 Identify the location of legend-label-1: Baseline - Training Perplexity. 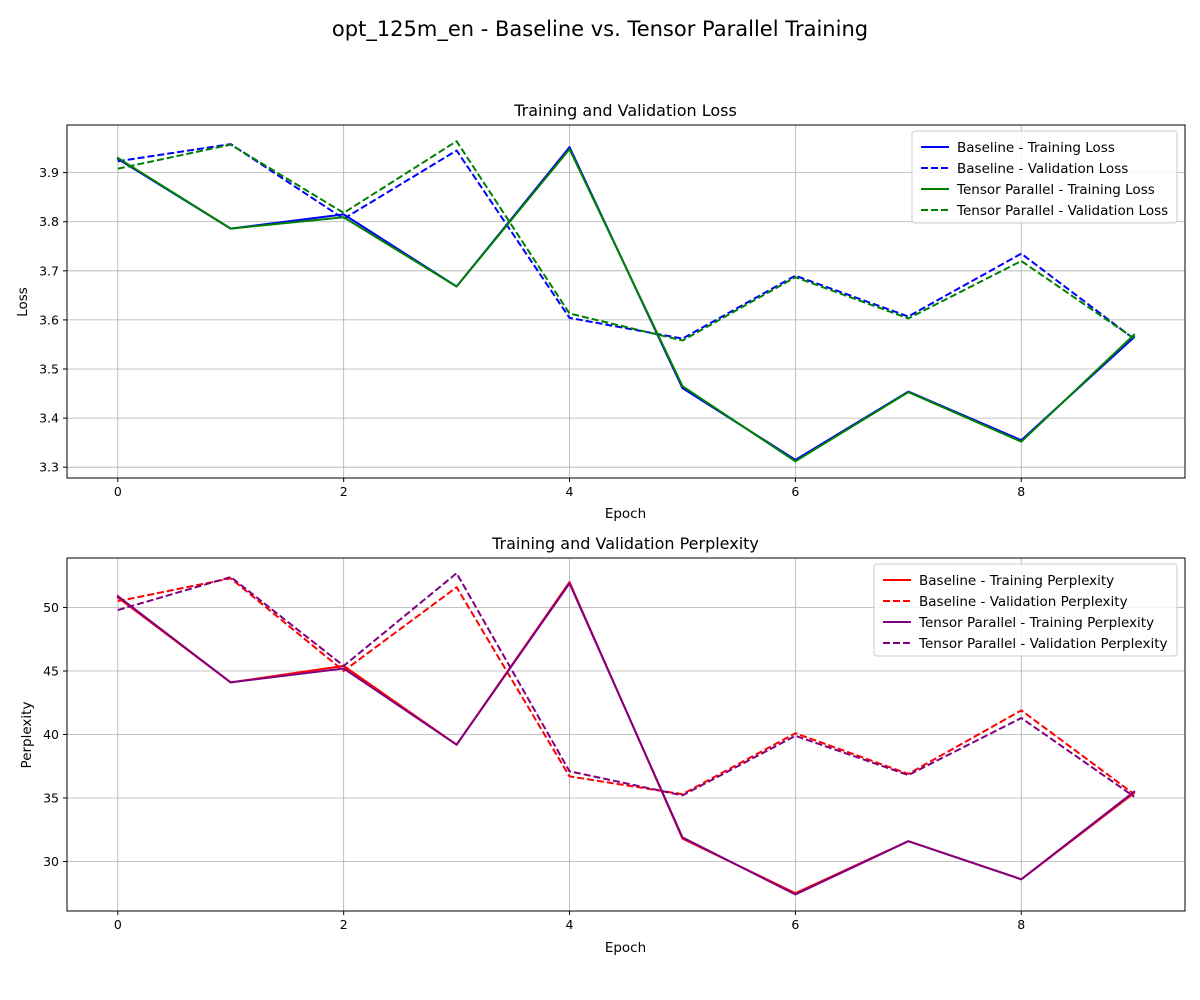
(1016, 581).